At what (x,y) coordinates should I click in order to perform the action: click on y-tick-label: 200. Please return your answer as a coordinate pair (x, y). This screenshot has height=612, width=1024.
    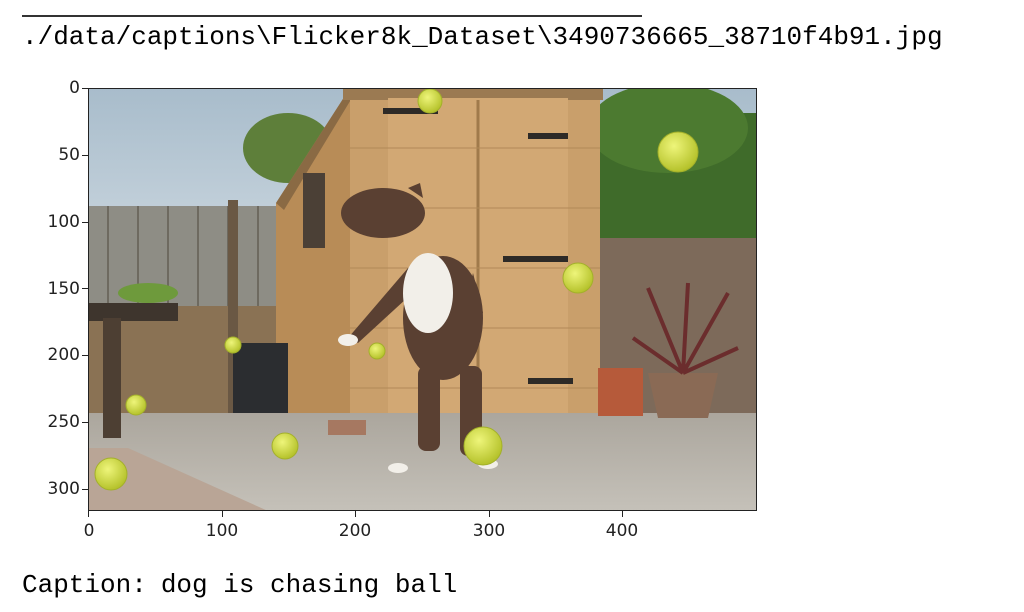
    Looking at the image, I should click on (63, 355).